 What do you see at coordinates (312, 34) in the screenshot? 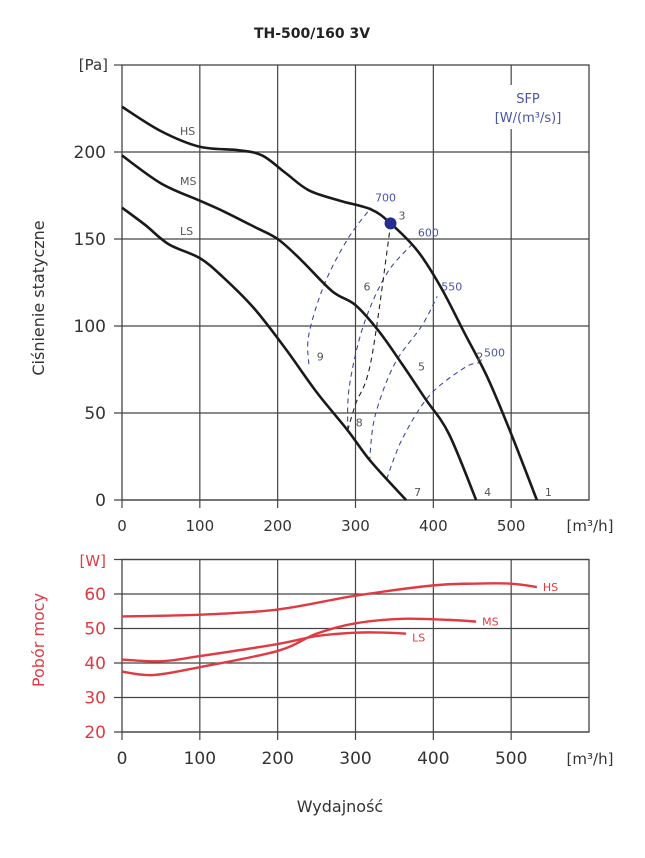
I see `chart-title: TH-500/160 3V` at bounding box center [312, 34].